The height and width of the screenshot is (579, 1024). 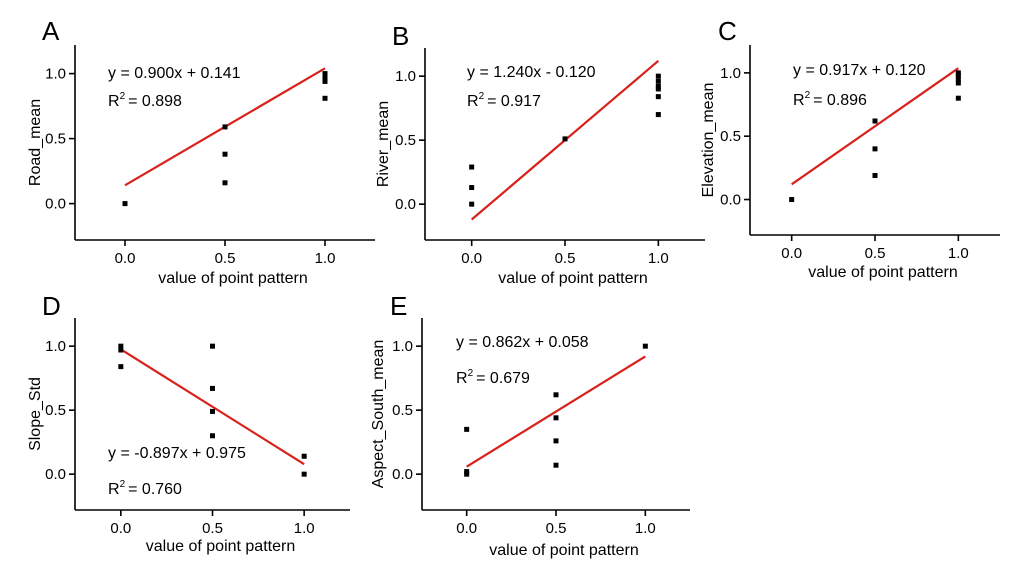 I want to click on panel-letter: A, so click(x=51, y=31).